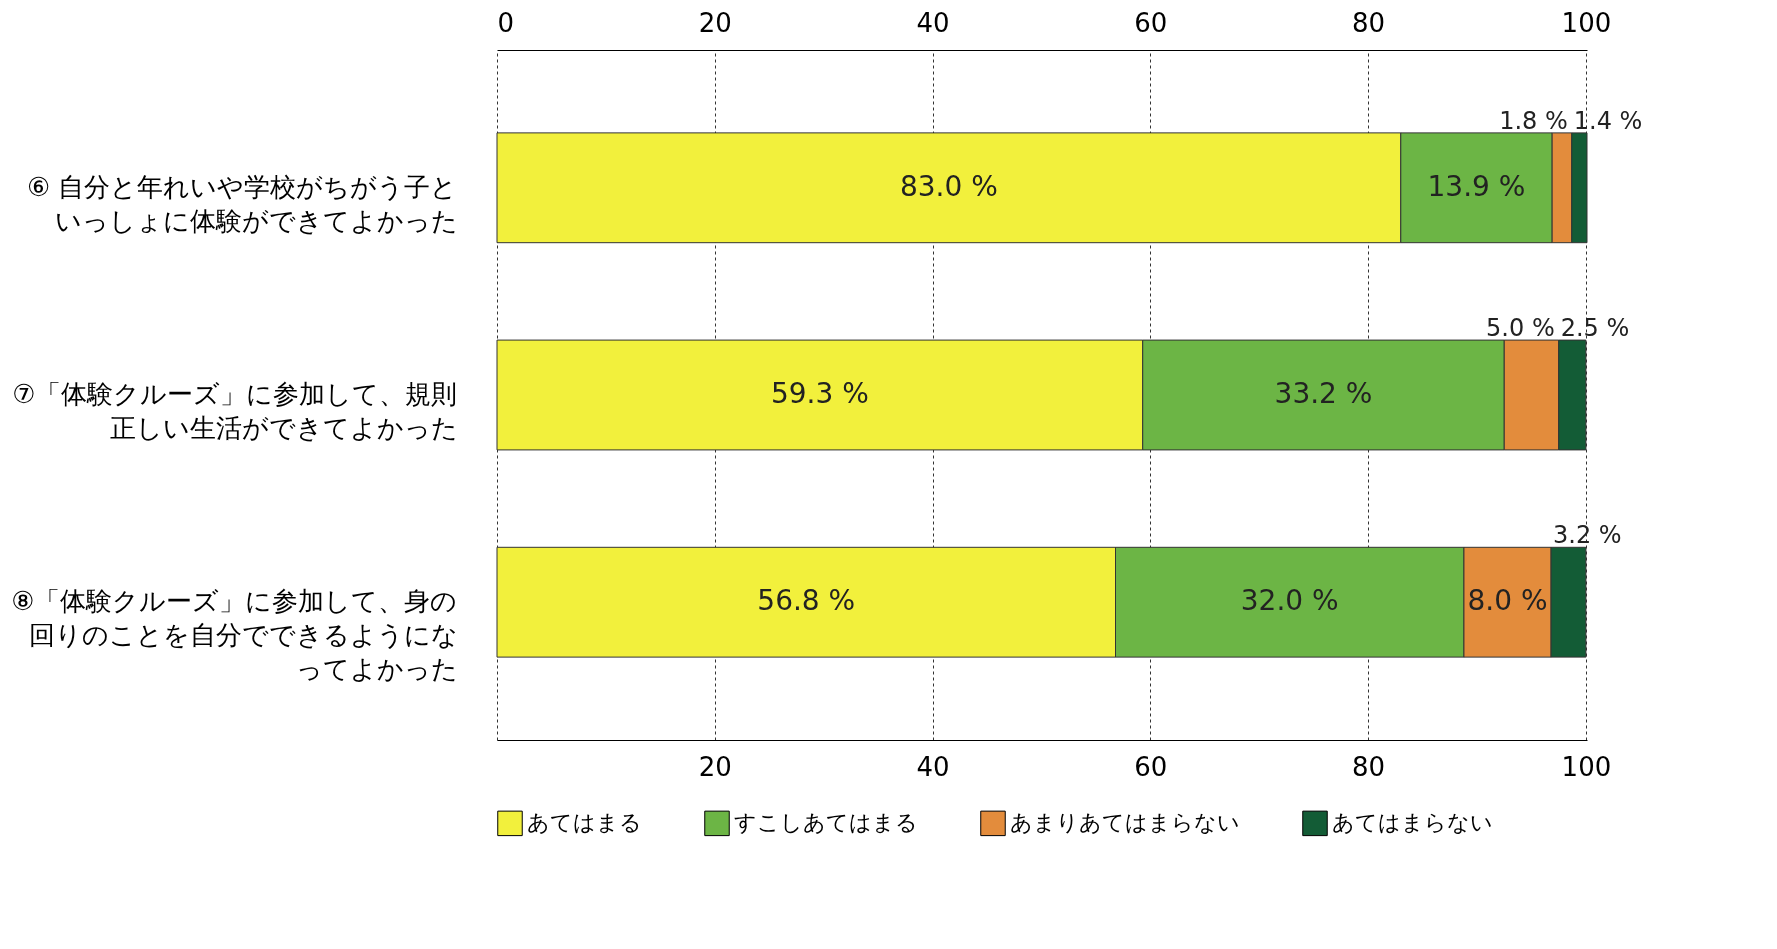  Describe the element at coordinates (1586, 766) in the screenshot. I see `x-tick-label: 100` at that location.